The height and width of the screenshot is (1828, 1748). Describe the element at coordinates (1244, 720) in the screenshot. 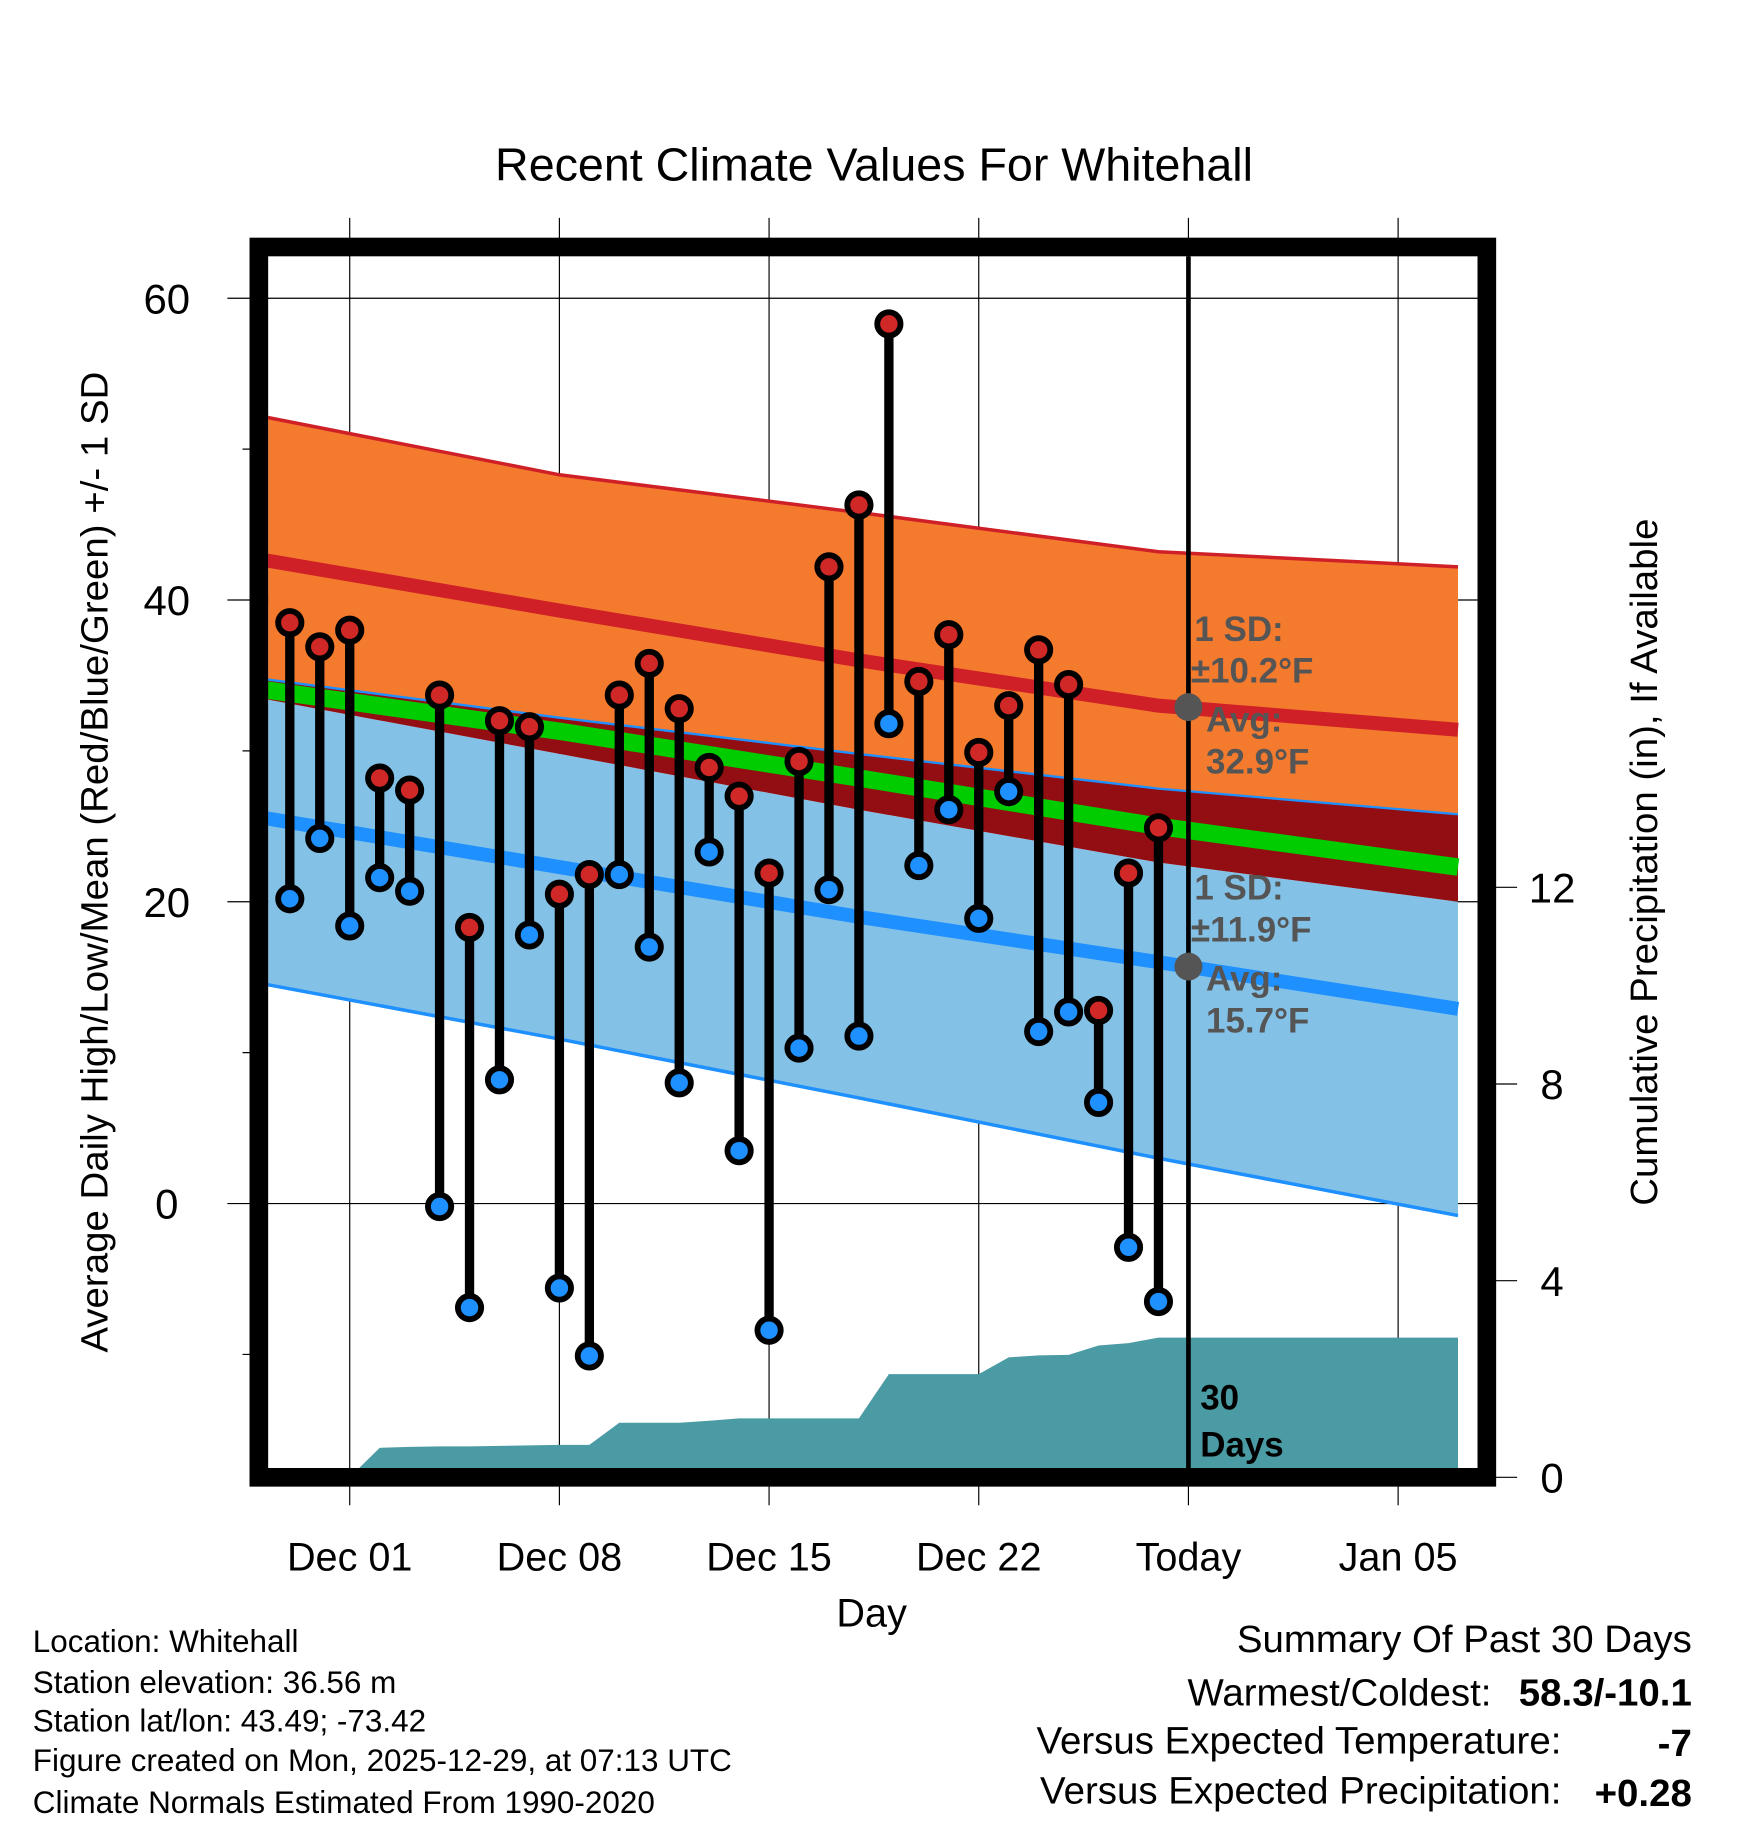

I see `high-avg-label: Avg:` at that location.